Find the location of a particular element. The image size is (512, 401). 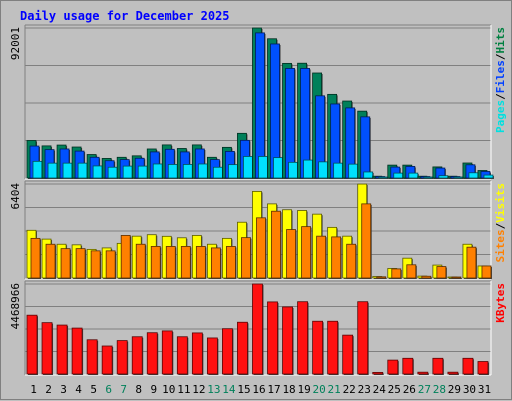

x-tick-label: 1 is located at coordinates (33, 389).